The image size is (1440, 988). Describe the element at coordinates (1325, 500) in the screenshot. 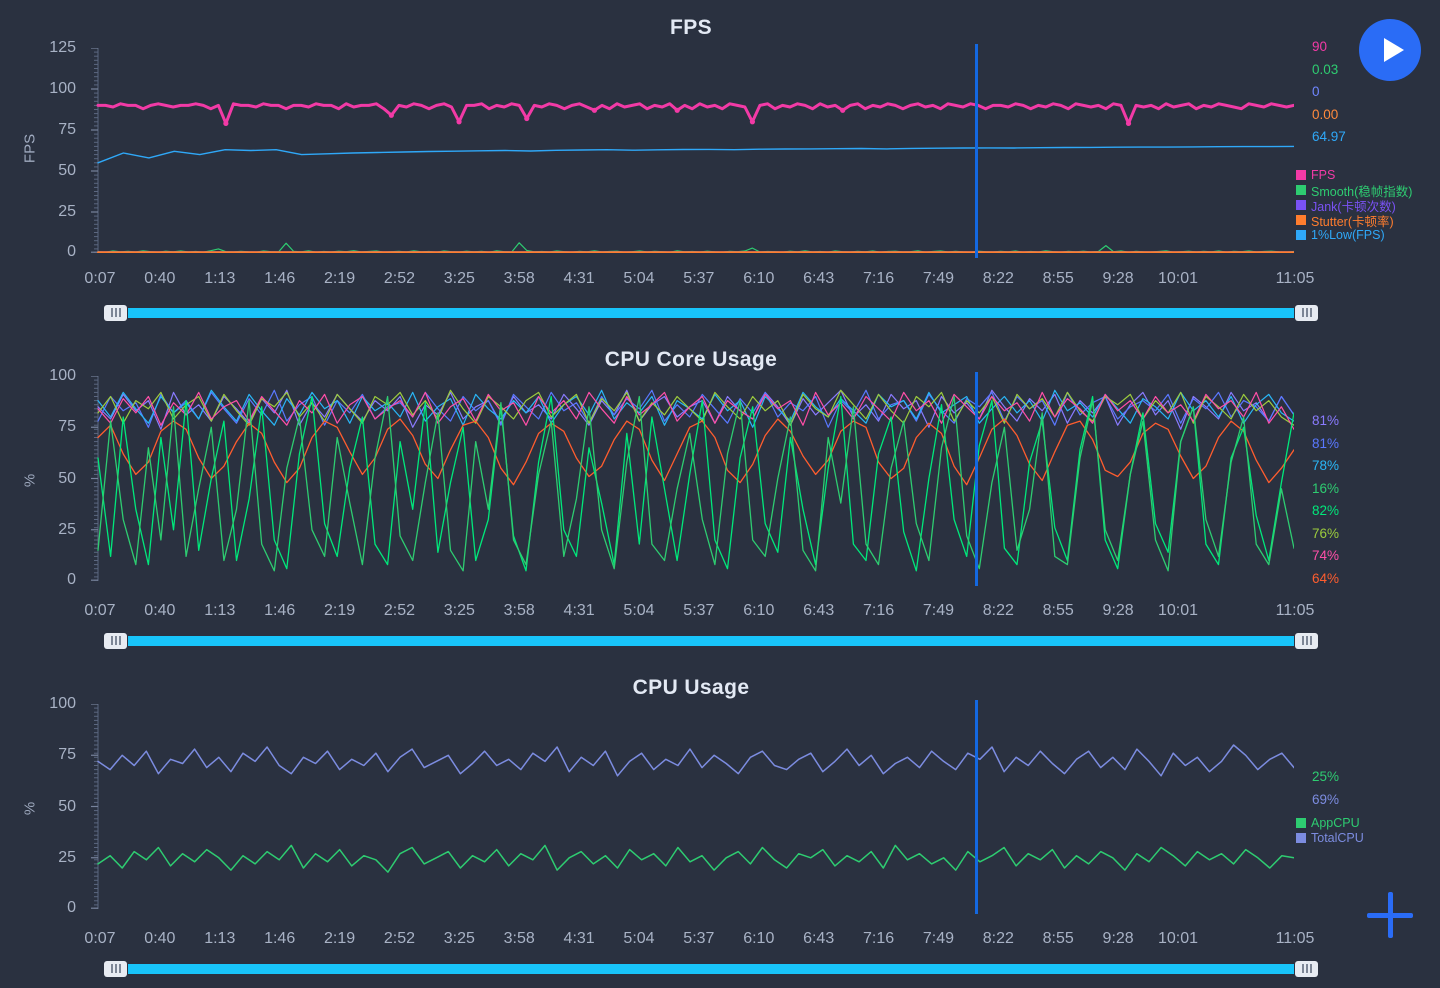

I see `cpu-core-current-values: 81% 81% 78% 16% 82% 76% 74% 64%` at that location.